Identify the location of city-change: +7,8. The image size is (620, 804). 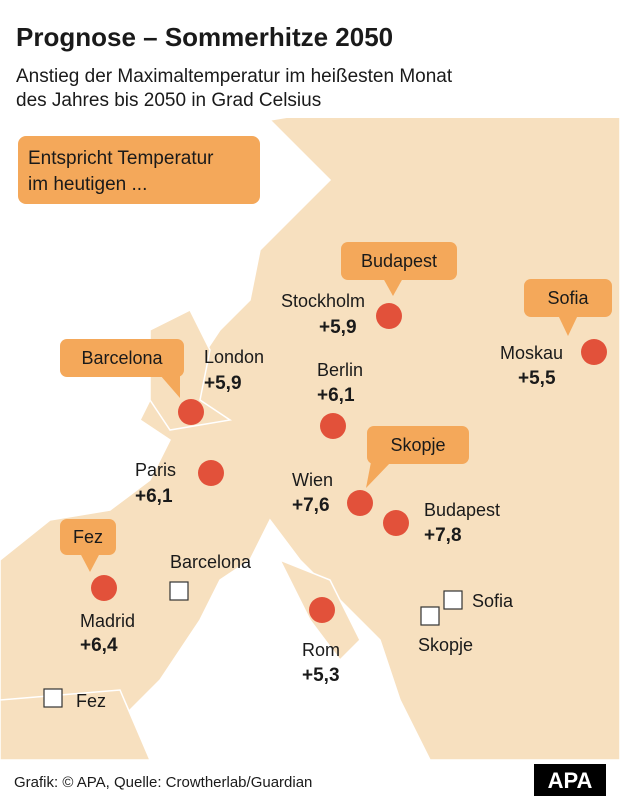
(443, 535).